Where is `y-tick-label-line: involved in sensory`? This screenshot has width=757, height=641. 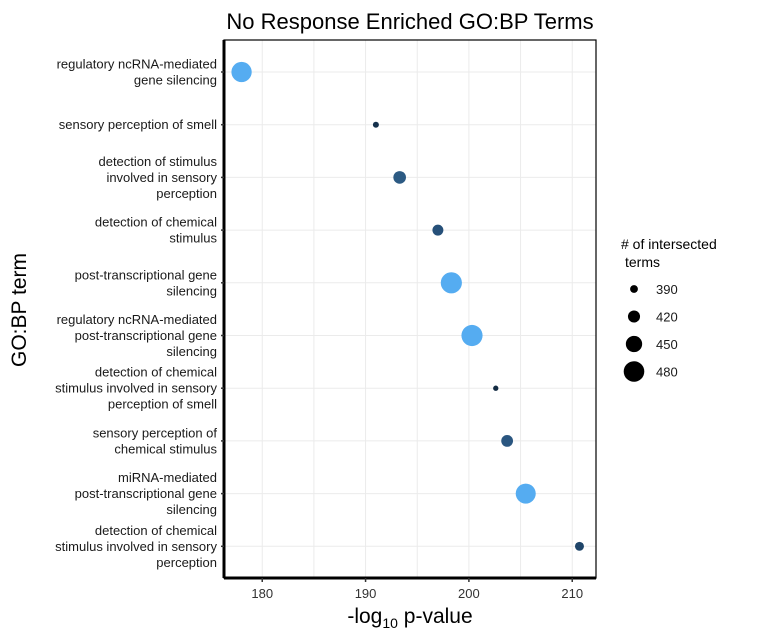
y-tick-label-line: involved in sensory is located at coordinates (161, 177).